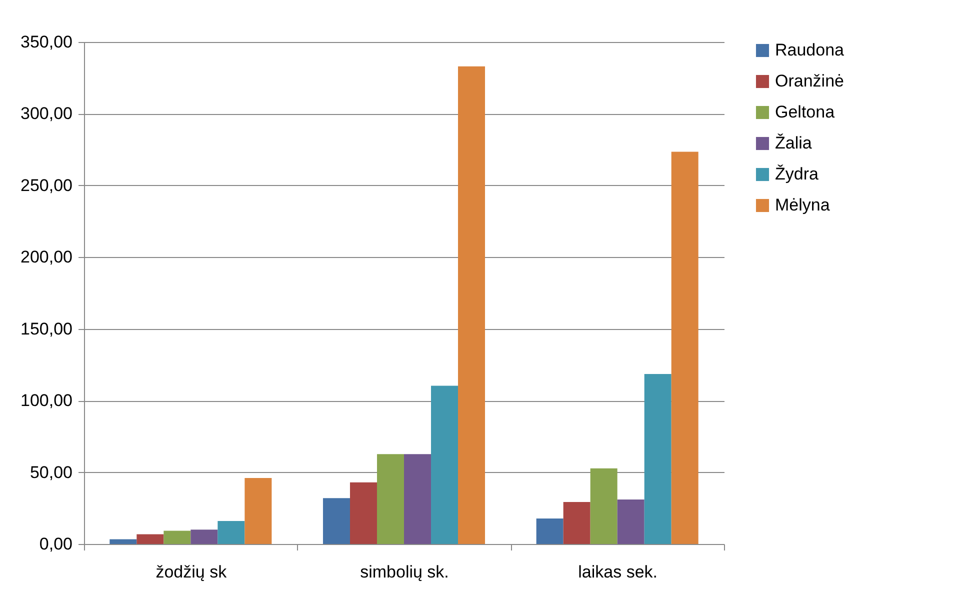 This screenshot has height=616, width=956. What do you see at coordinates (46, 42) in the screenshot?
I see `y-tick-label: 350,00` at bounding box center [46, 42].